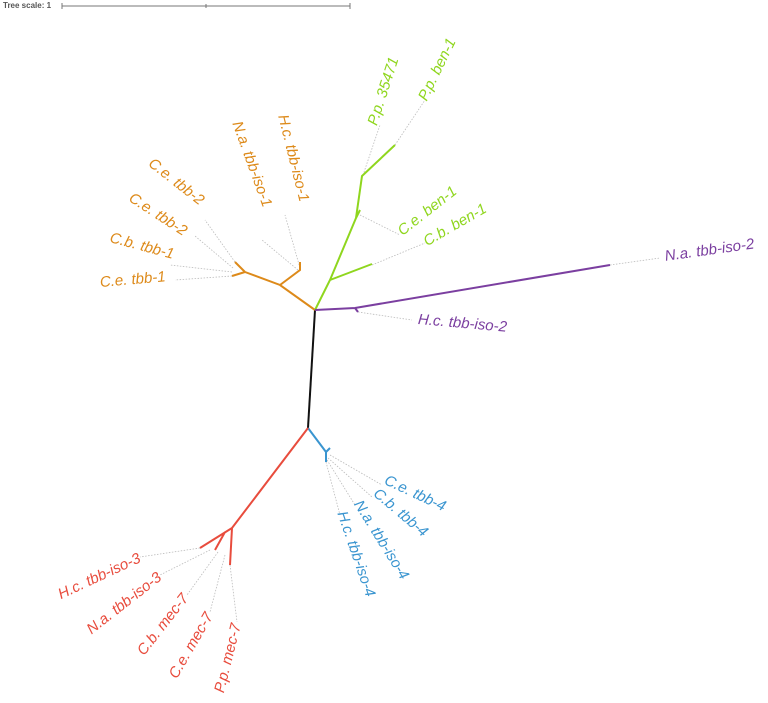  I want to click on scale-bar, so click(206, 6).